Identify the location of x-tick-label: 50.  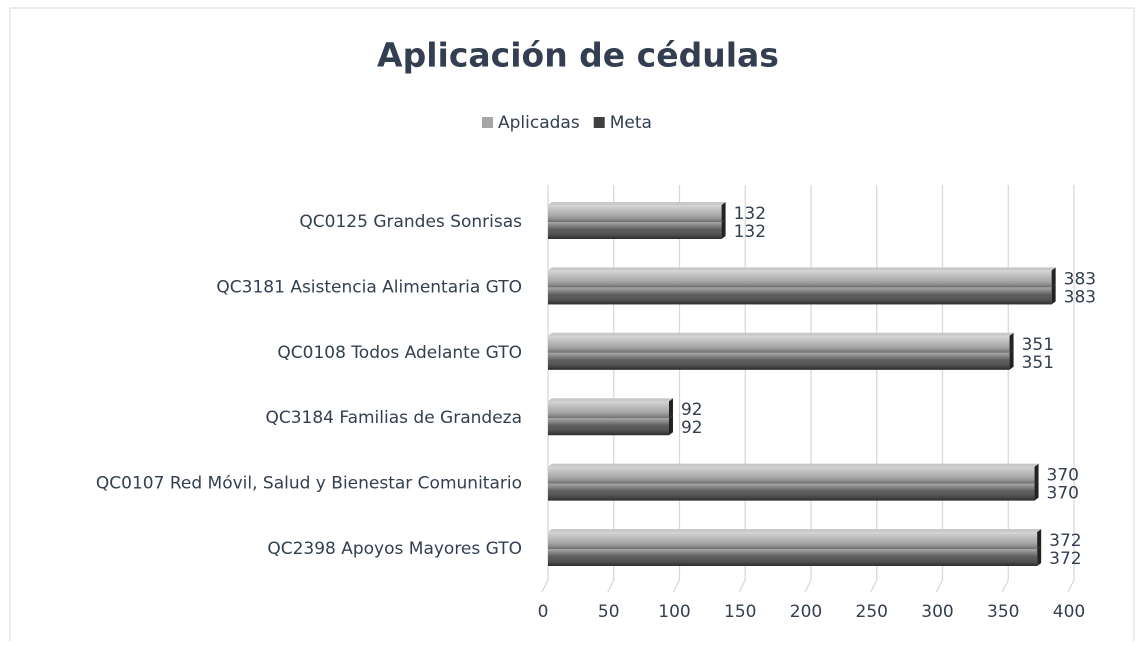
(609, 612).